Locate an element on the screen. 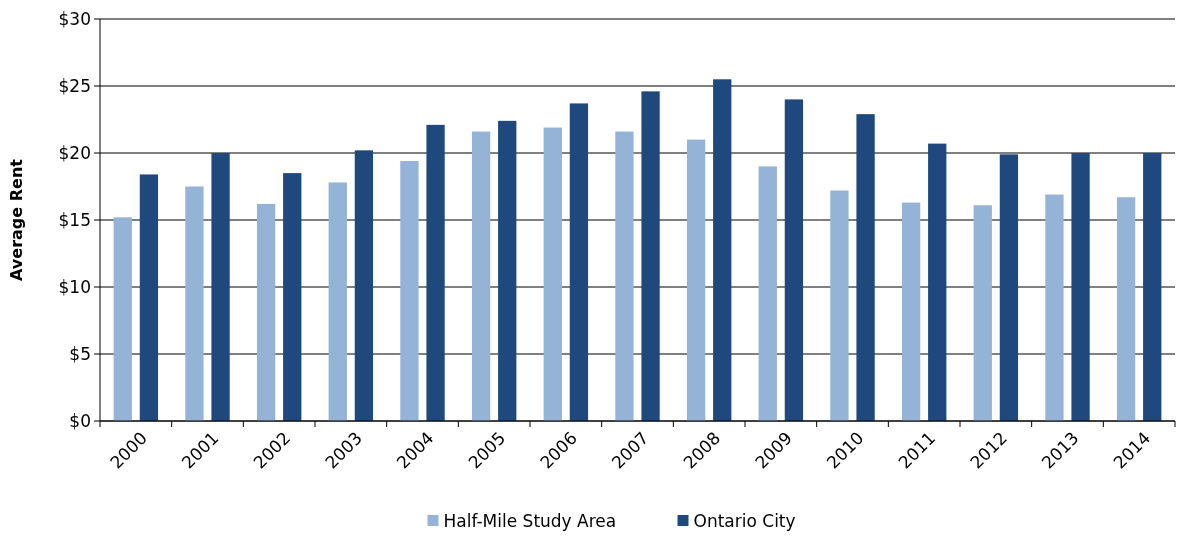  y-tick-label: $10 is located at coordinates (74, 286).